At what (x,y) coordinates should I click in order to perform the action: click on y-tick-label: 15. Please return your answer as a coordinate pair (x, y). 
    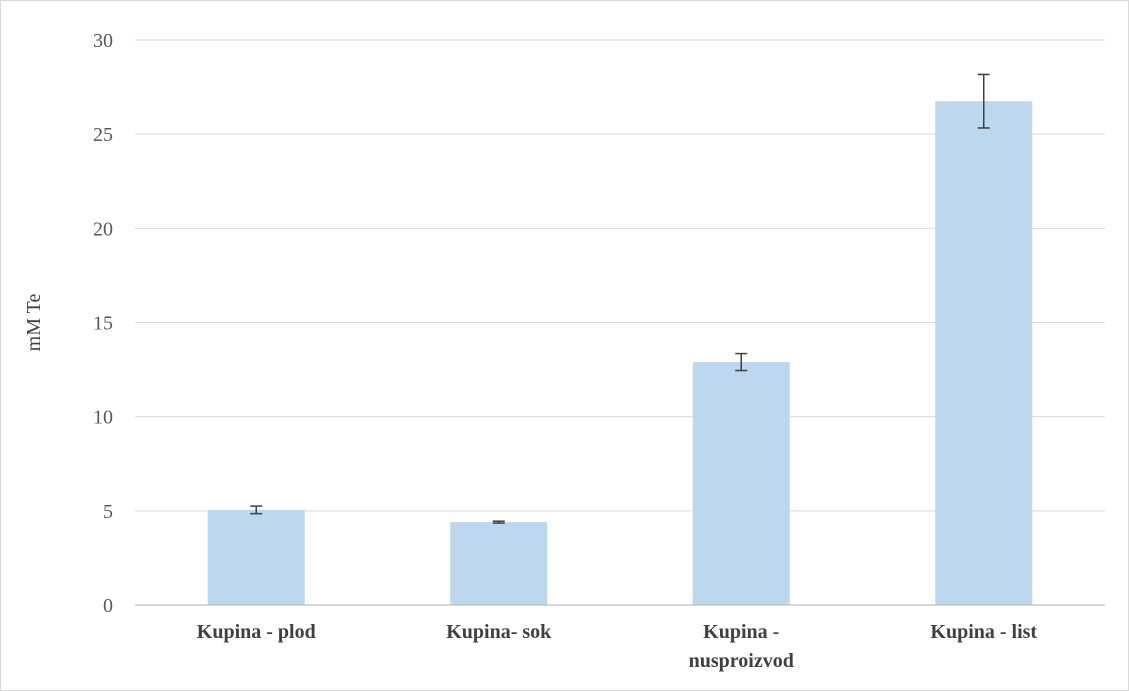
    Looking at the image, I should click on (103, 324).